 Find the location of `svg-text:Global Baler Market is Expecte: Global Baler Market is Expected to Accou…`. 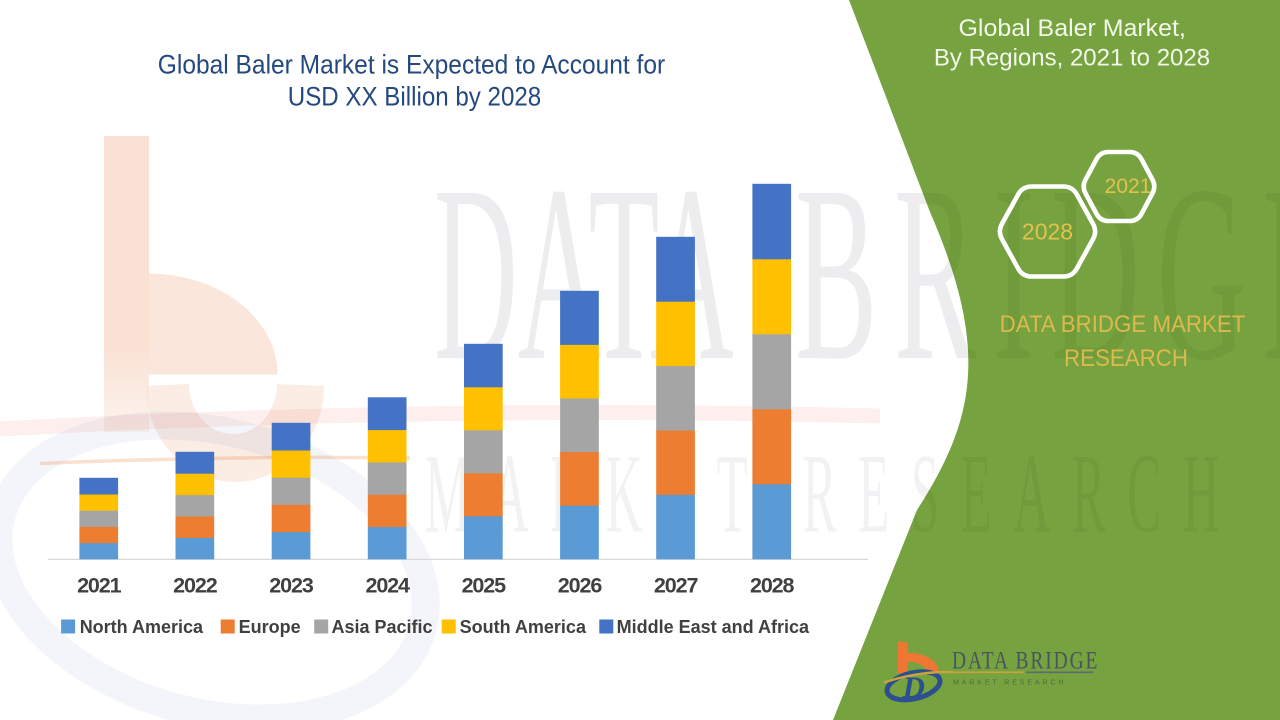

svg-text:Global Baler Market is Expecte: Global Baler Market is Expected to Accou… is located at coordinates (412, 64).